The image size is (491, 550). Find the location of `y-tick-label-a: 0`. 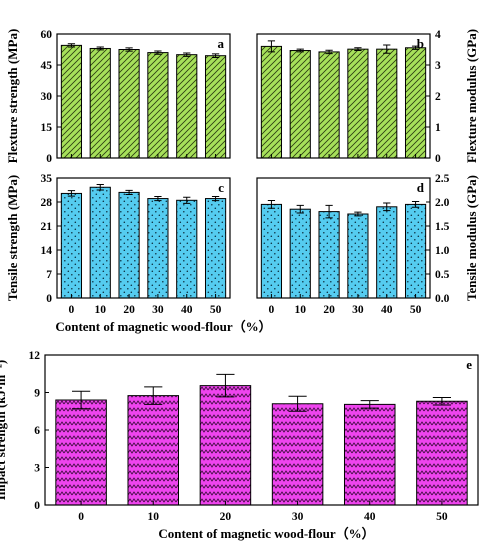

y-tick-label-a: 0 is located at coordinates (49, 159).